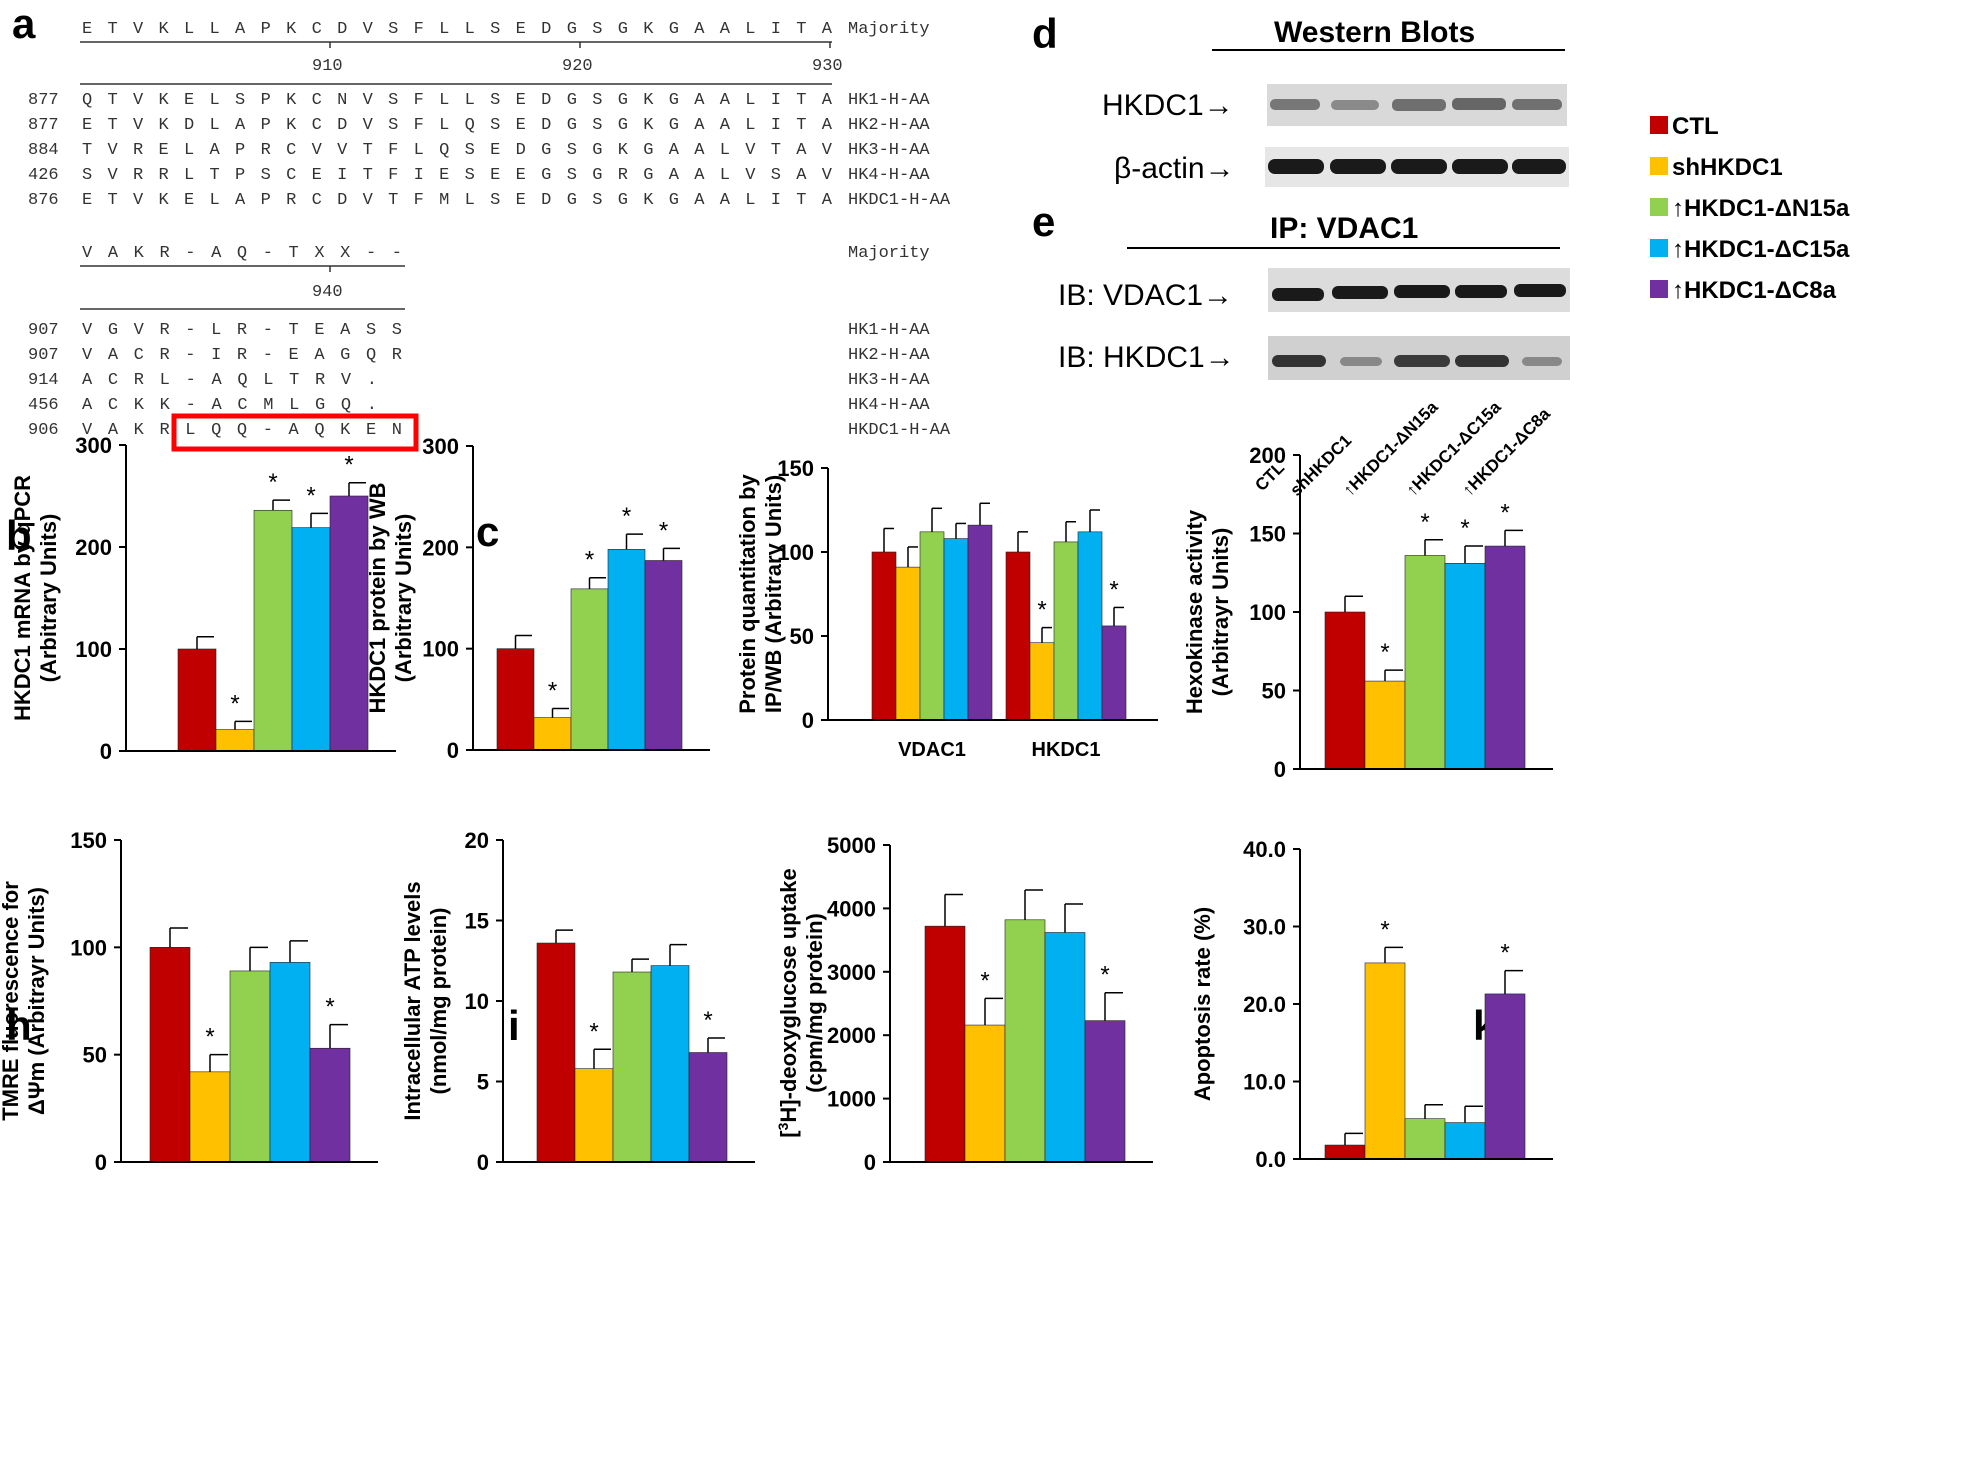 The width and height of the screenshot is (1974, 1475). I want to click on y-axis-label-j: [3H]-deoxyglucose uptake(cpm/mg protein), so click(801, 1002).